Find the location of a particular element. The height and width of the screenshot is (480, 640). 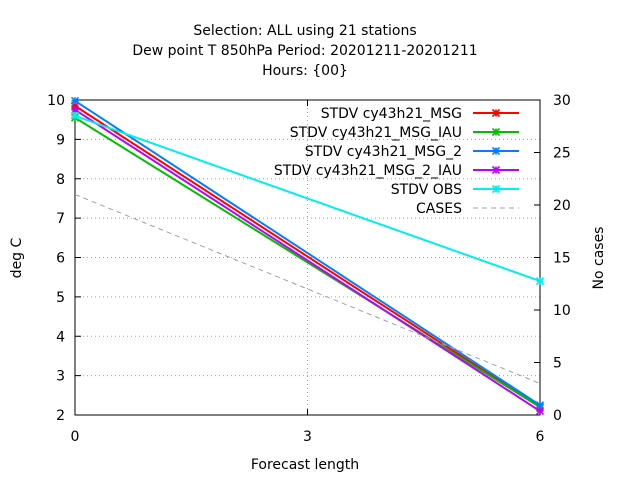

y2-tick-label: 30 is located at coordinates (562, 101).